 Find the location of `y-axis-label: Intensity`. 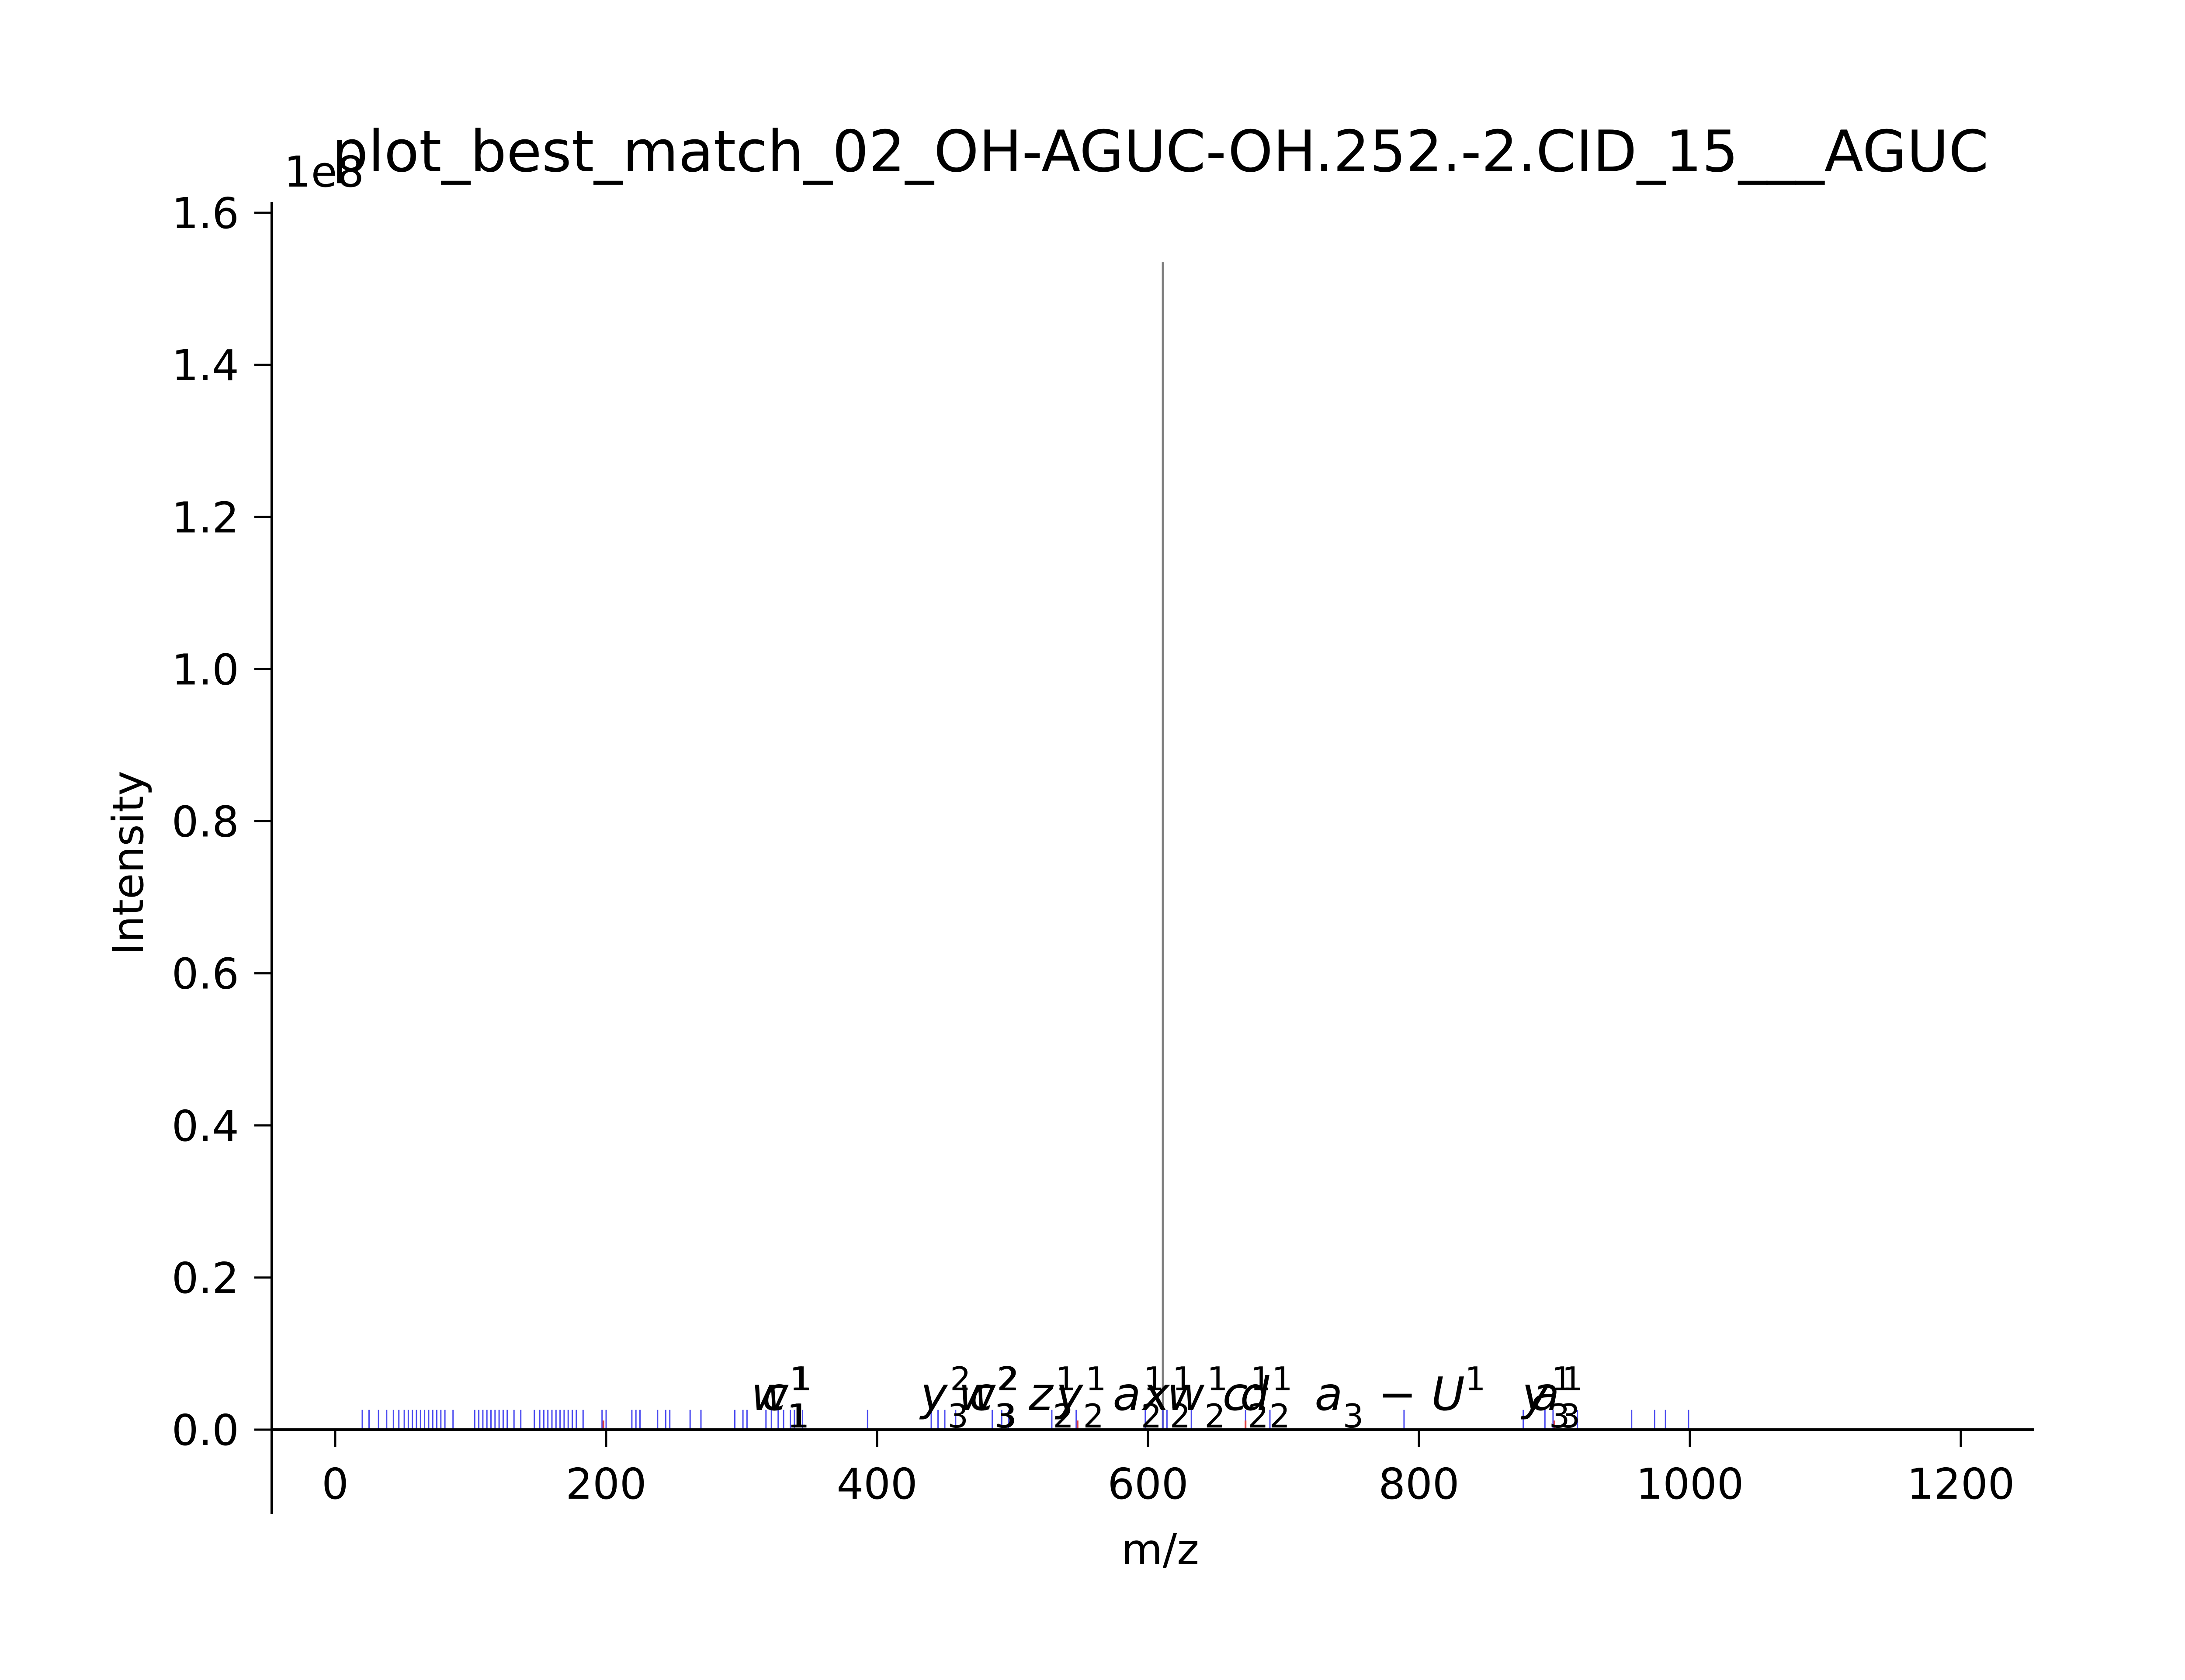

y-axis-label: Intensity is located at coordinates (129, 863).